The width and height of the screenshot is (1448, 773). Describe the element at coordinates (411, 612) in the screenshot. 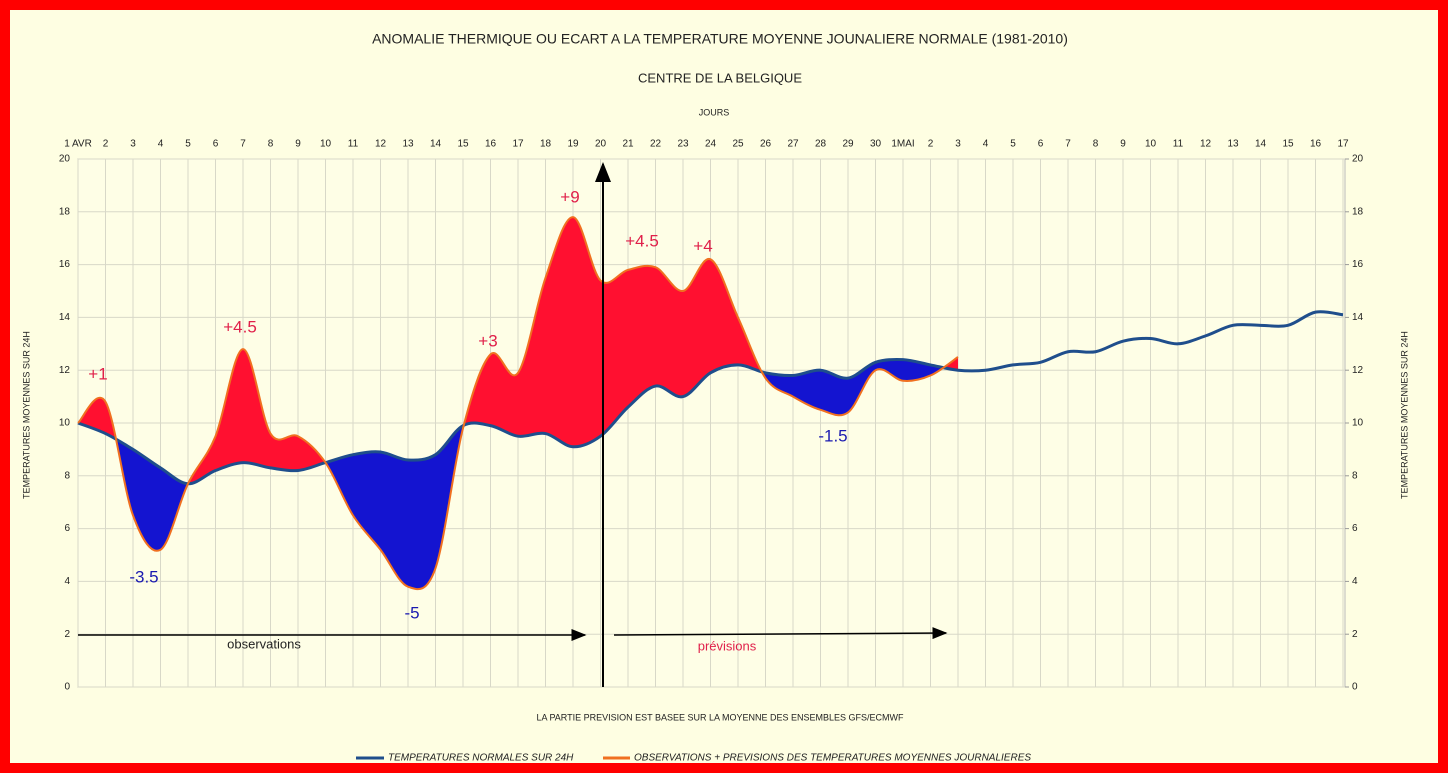

I see `annotation: -5` at that location.